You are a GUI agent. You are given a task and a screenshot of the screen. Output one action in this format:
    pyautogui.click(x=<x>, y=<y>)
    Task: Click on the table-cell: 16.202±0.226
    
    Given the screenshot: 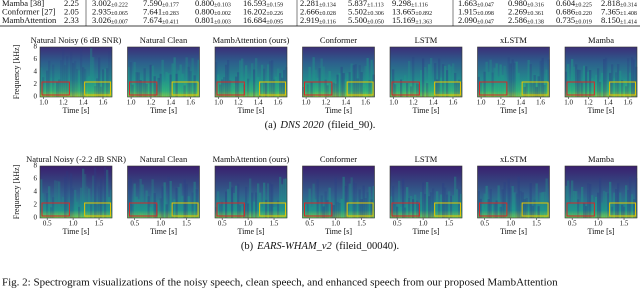 What is the action you would take?
    pyautogui.click(x=263, y=11)
    